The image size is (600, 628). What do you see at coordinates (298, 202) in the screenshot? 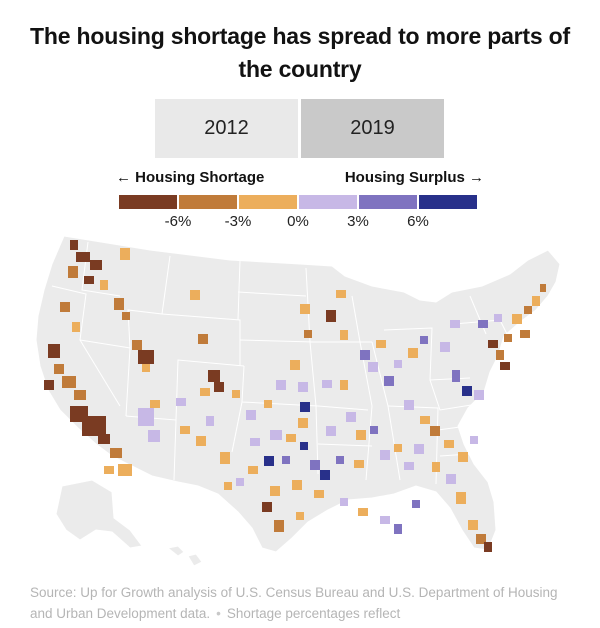
I see `legend-color-scale` at bounding box center [298, 202].